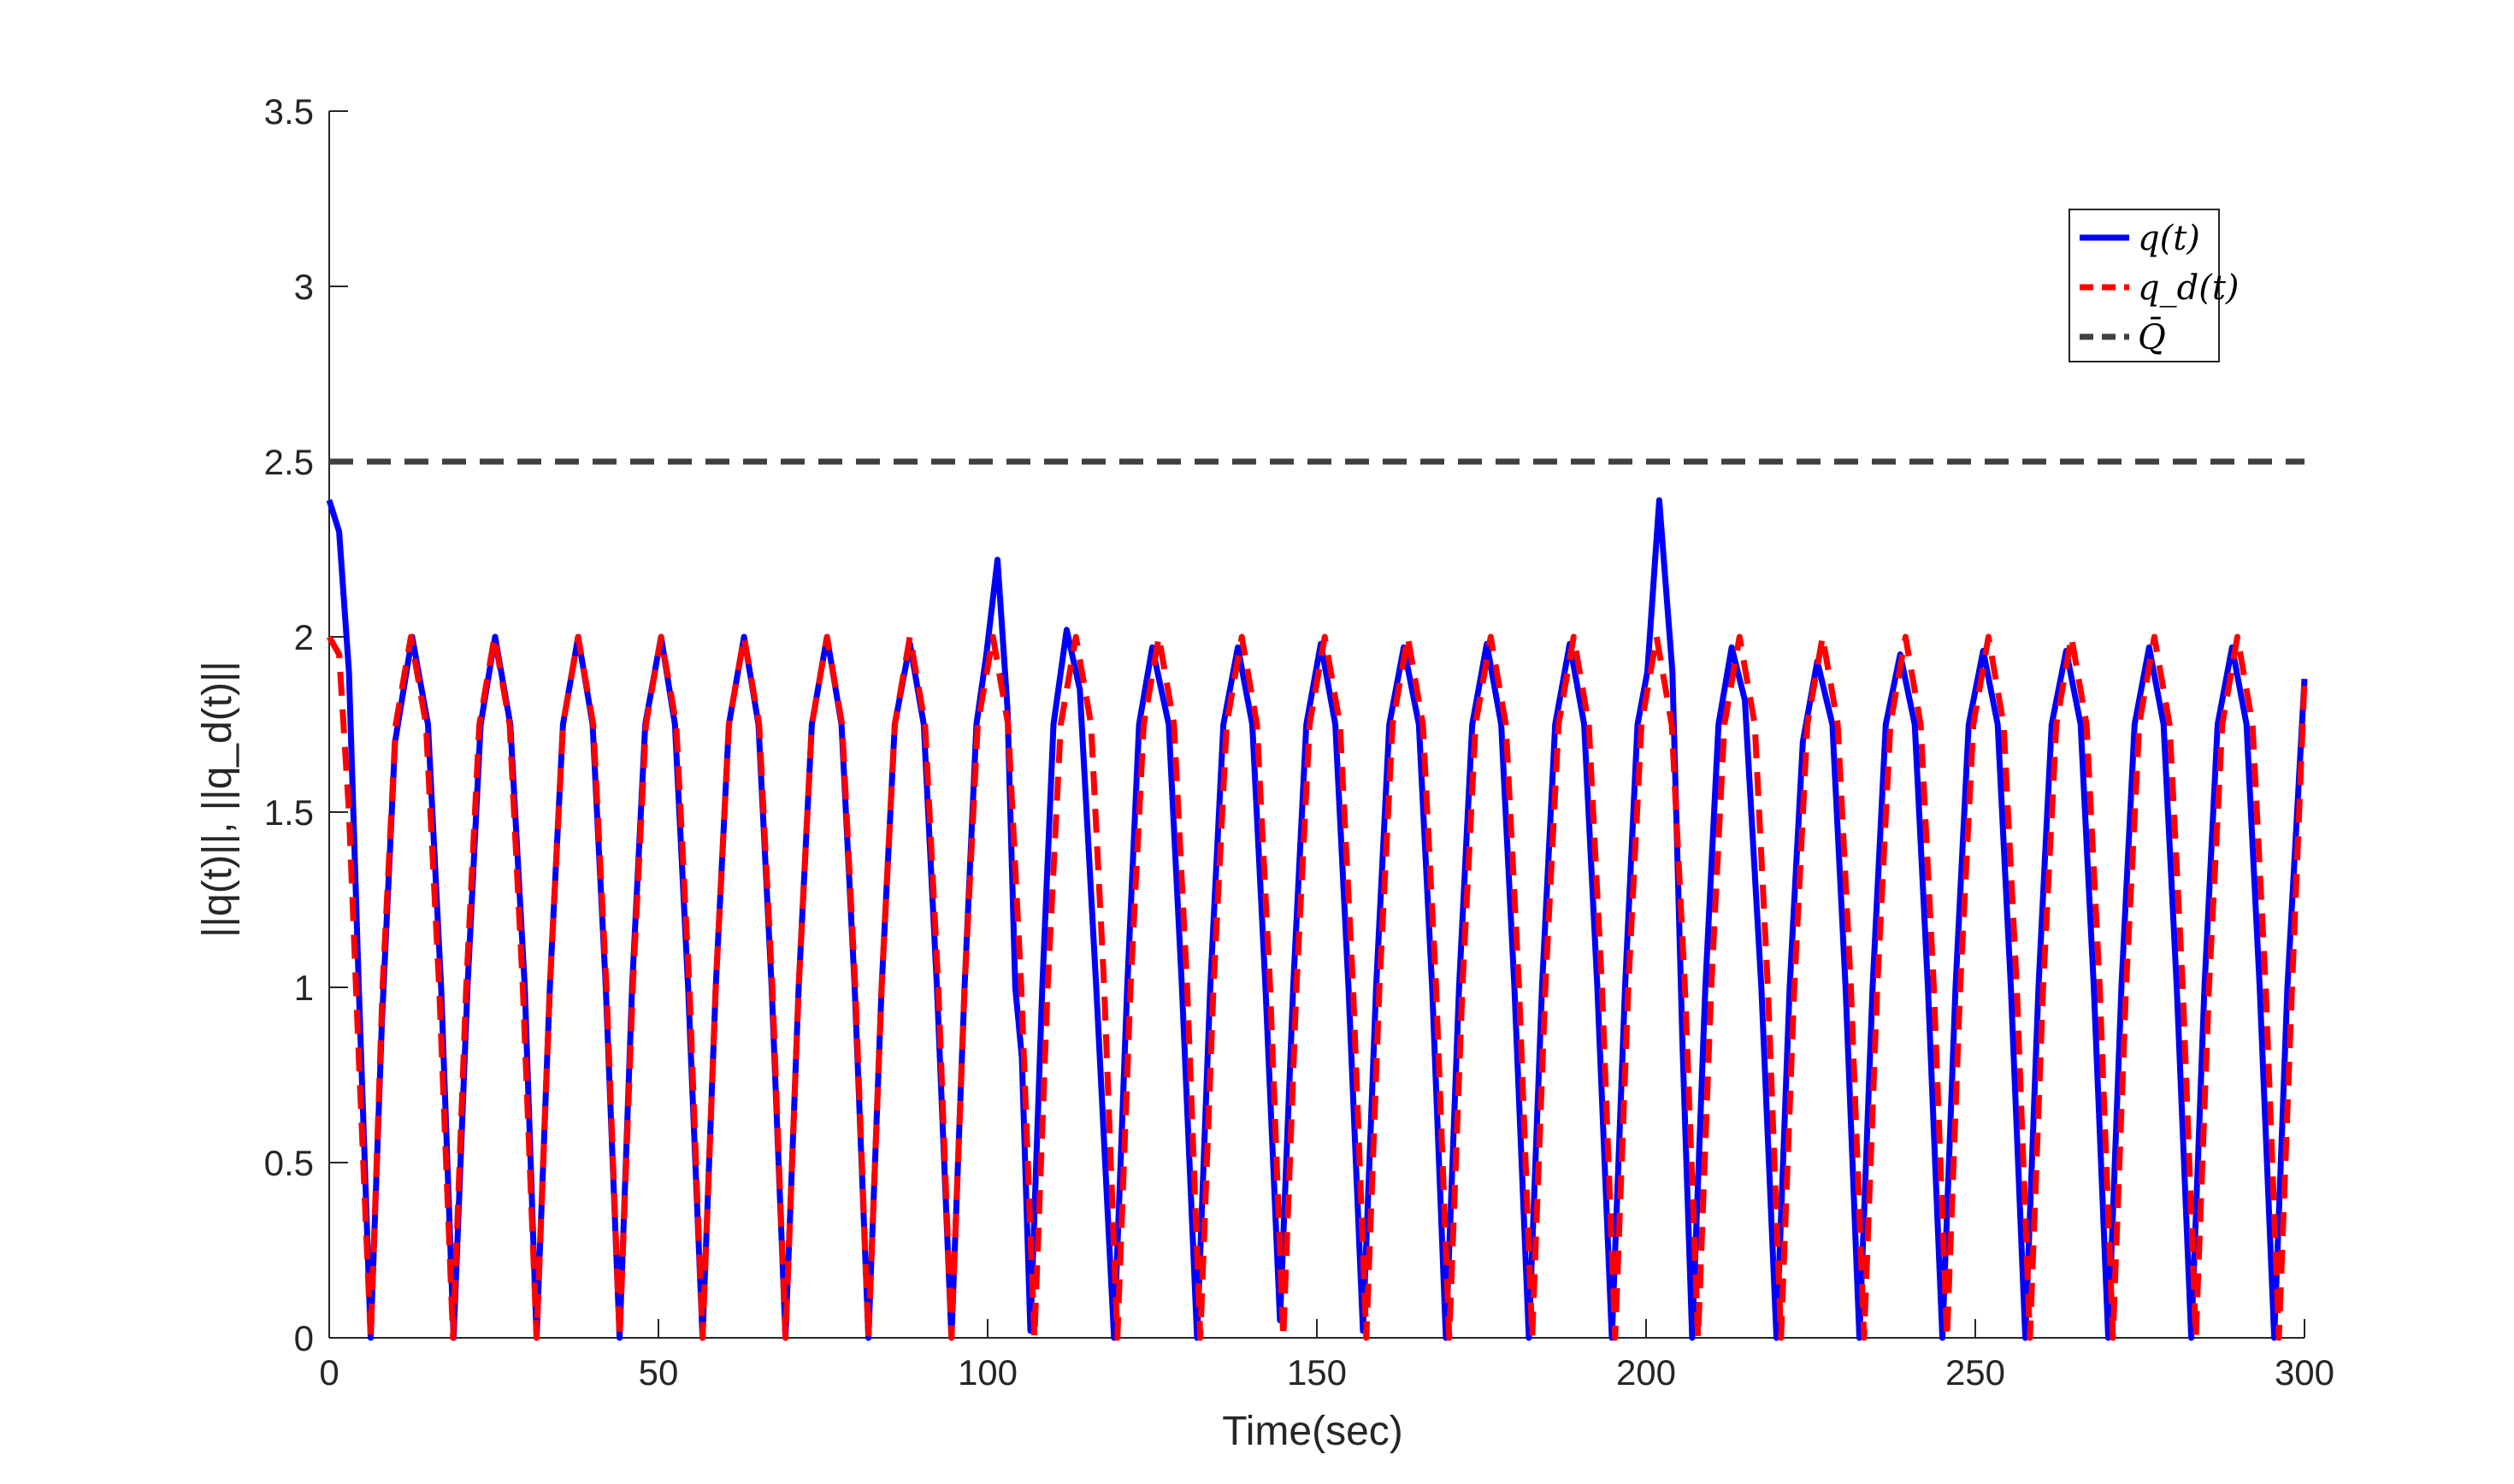  What do you see at coordinates (289, 462) in the screenshot?
I see `y-tick-label: 2.5` at bounding box center [289, 462].